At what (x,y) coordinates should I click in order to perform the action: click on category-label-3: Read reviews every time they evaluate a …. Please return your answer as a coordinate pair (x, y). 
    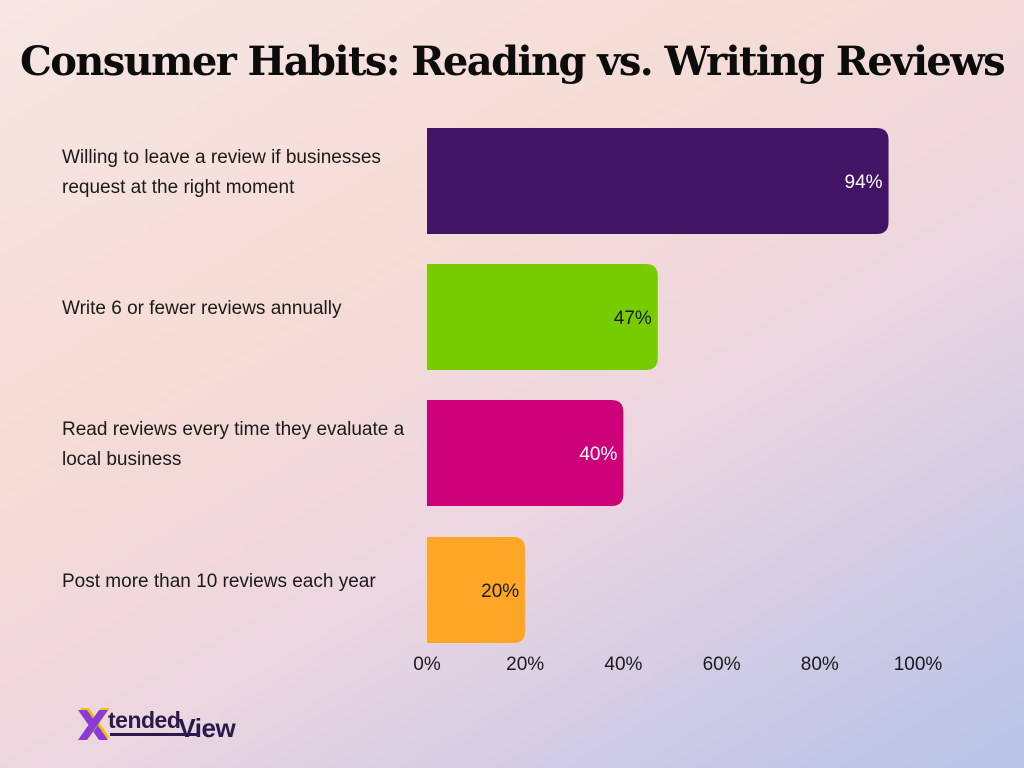
    Looking at the image, I should click on (233, 444).